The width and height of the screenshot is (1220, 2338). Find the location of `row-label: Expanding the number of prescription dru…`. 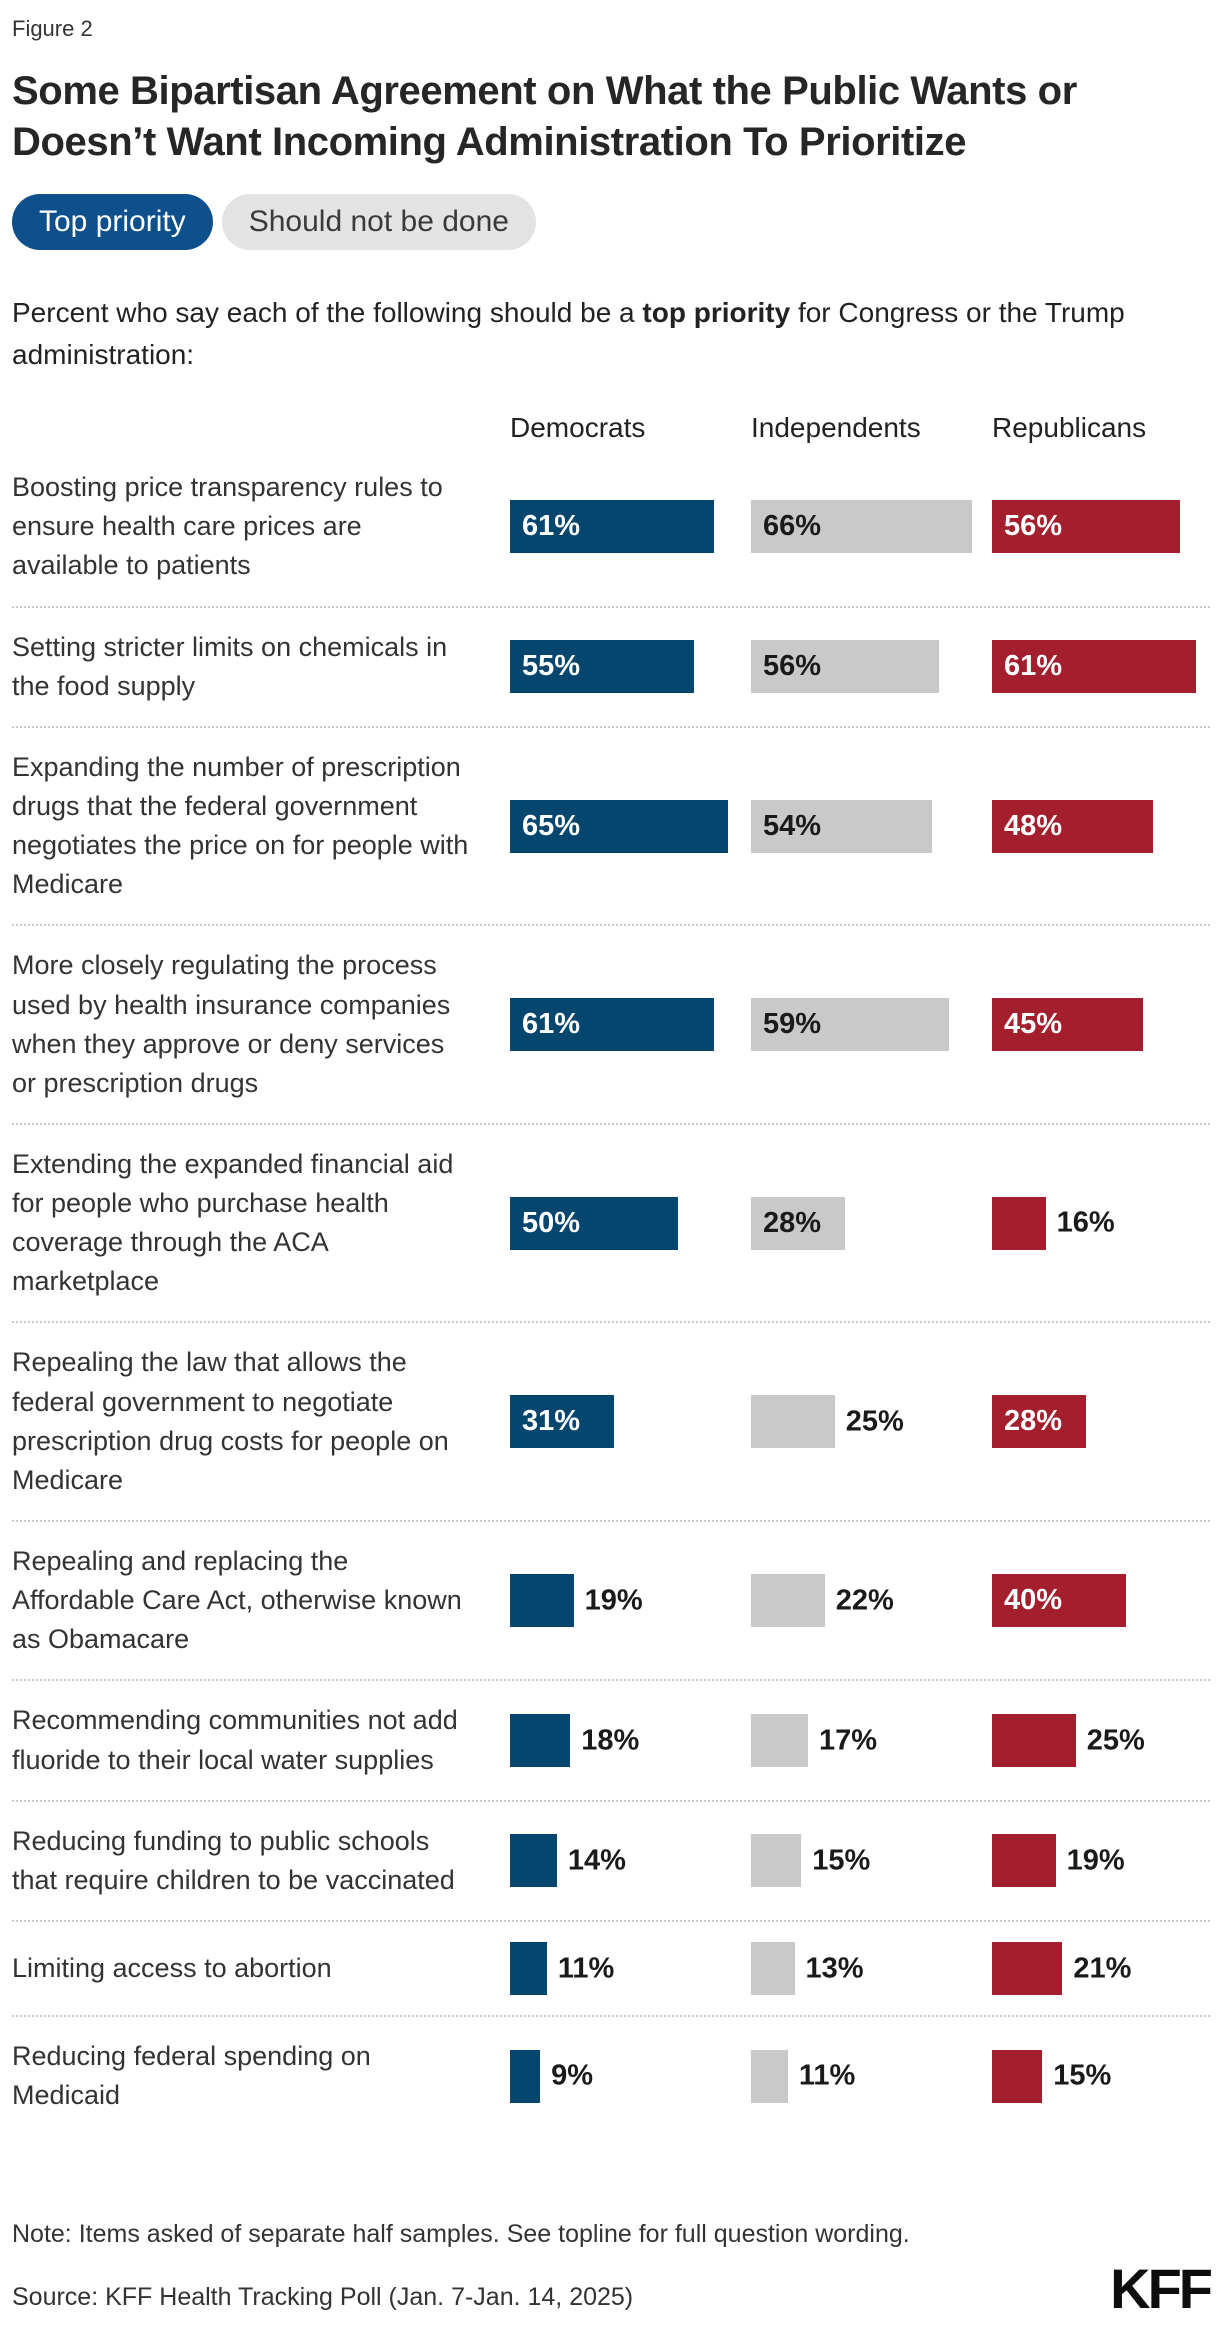

row-label: Expanding the number of prescription dru… is located at coordinates (240, 825).